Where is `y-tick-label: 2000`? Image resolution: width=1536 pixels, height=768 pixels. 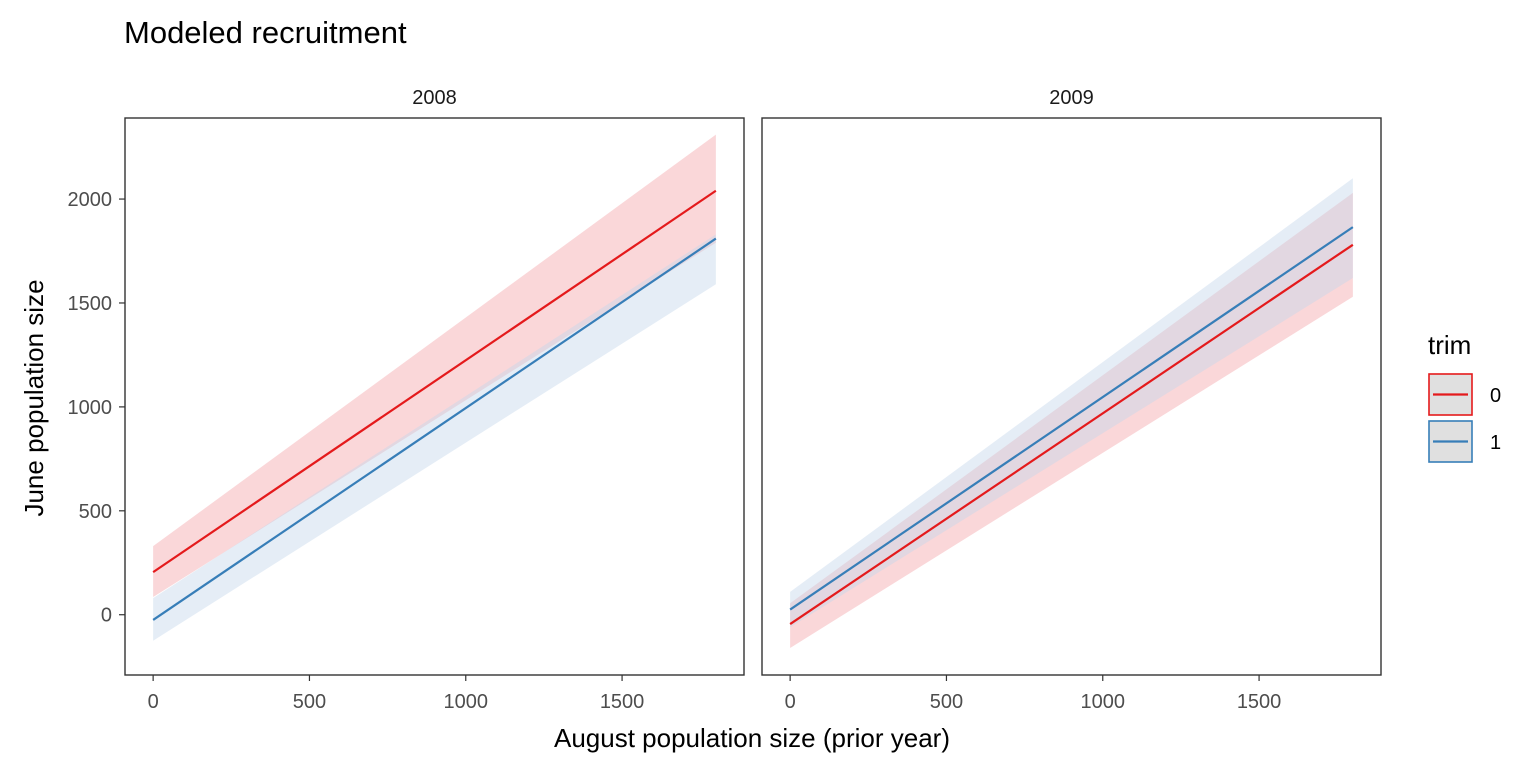 y-tick-label: 2000 is located at coordinates (90, 200).